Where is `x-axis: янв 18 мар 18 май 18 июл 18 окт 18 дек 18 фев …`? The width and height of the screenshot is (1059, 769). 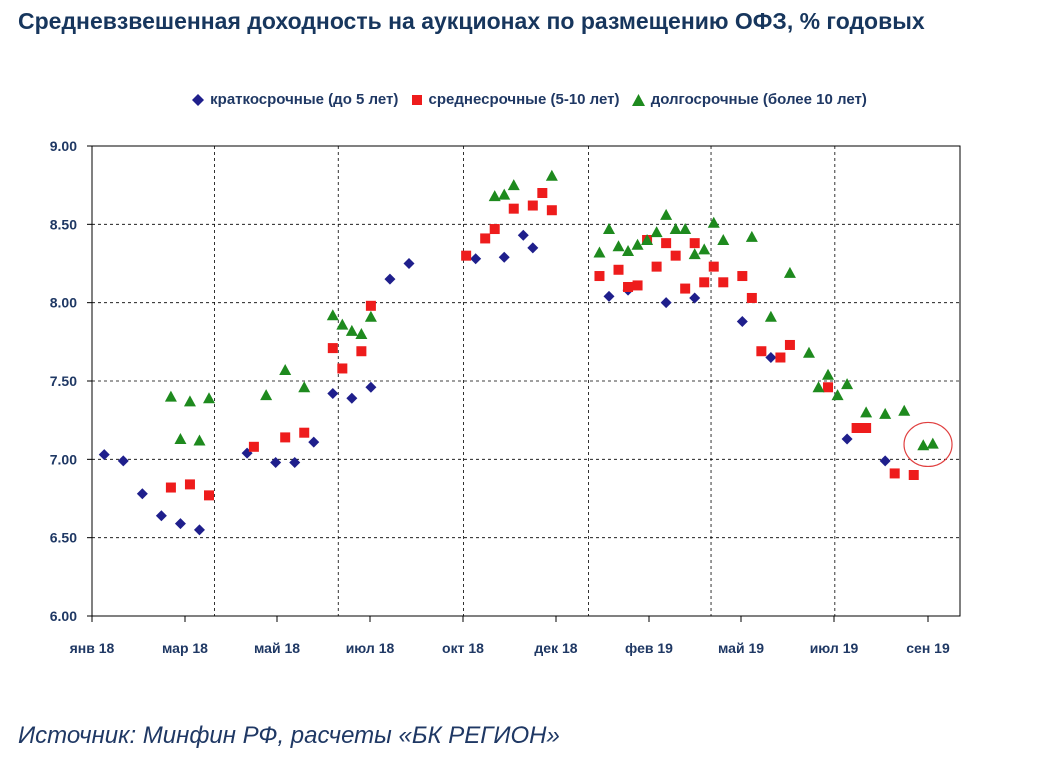
x-axis: янв 18 мар 18 май 18 июл 18 окт 18 дек 18 фев … is located at coordinates (510, 636).